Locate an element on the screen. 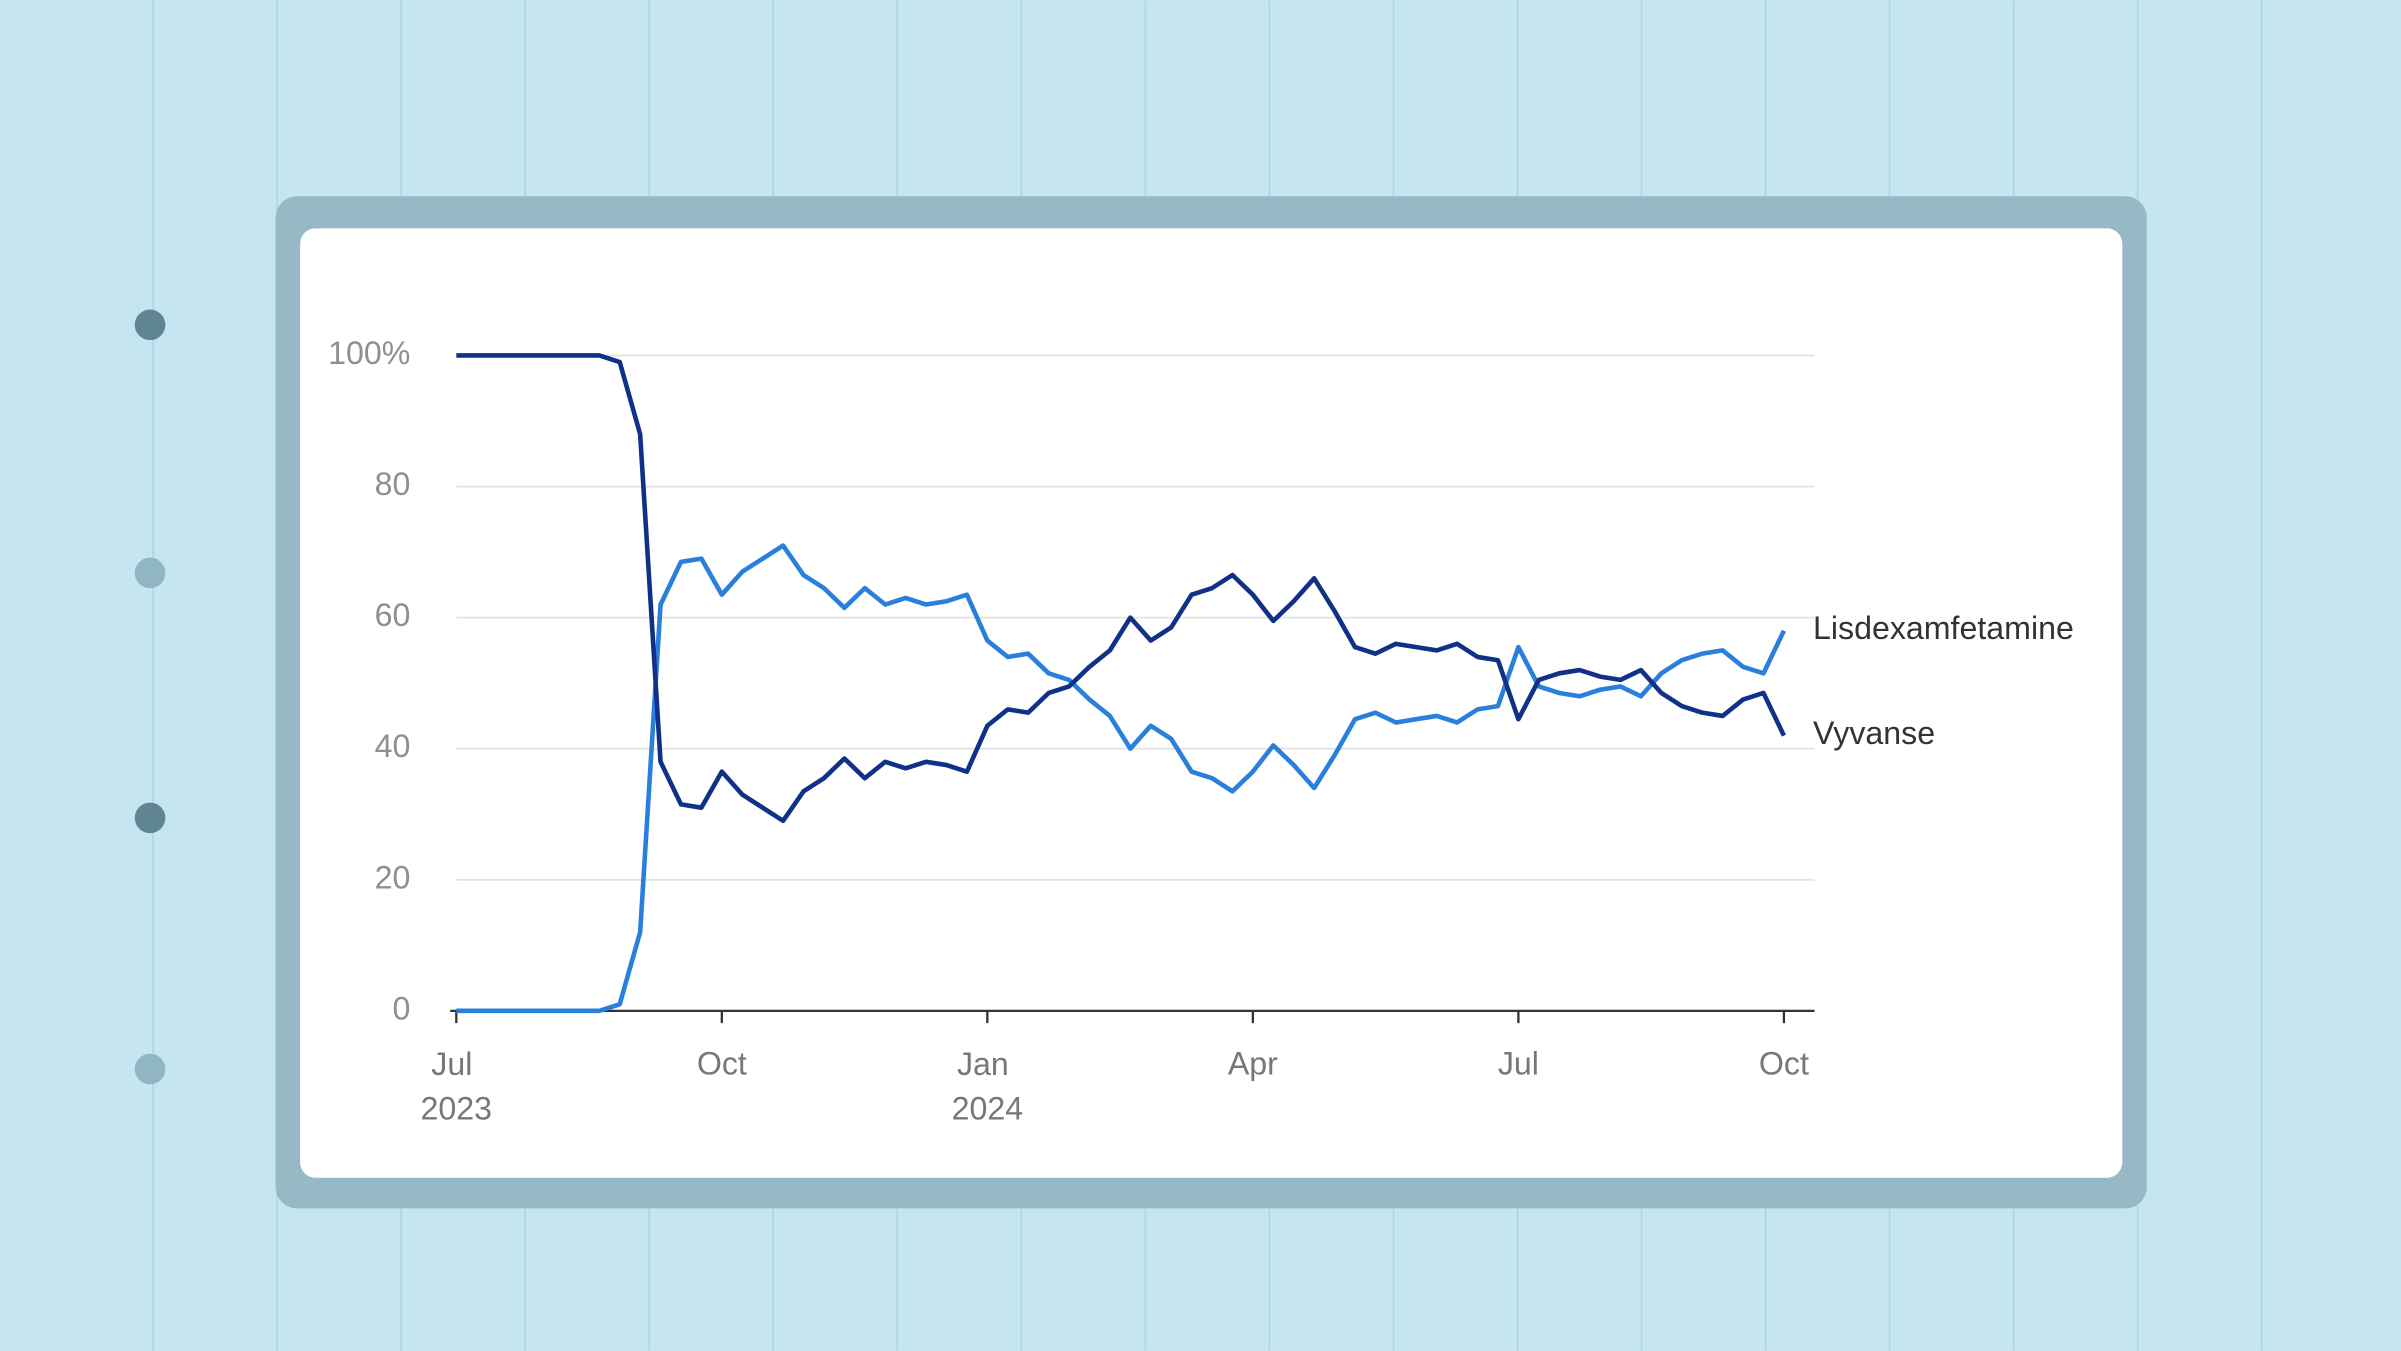 The image size is (2401, 1351). x-tick-label: Jan 2024 is located at coordinates (988, 1085).